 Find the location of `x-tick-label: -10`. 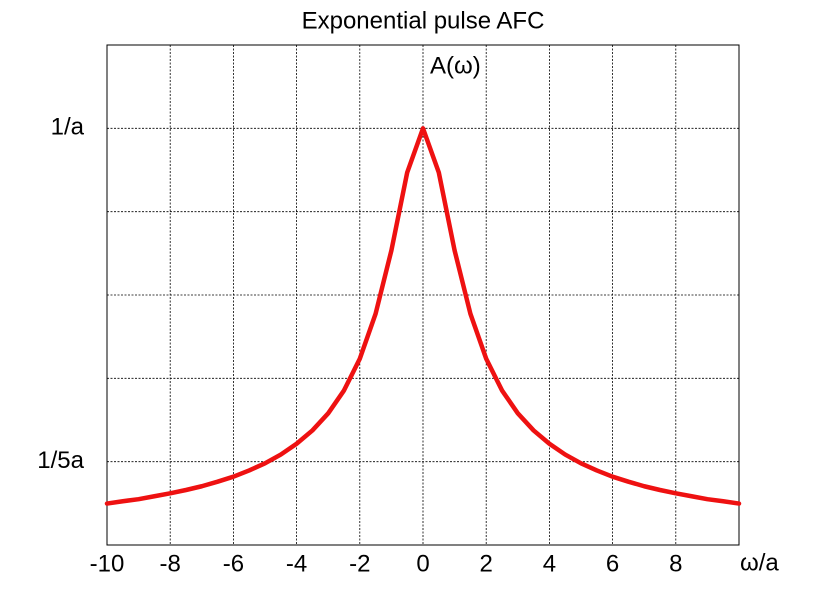

x-tick-label: -10 is located at coordinates (107, 563).